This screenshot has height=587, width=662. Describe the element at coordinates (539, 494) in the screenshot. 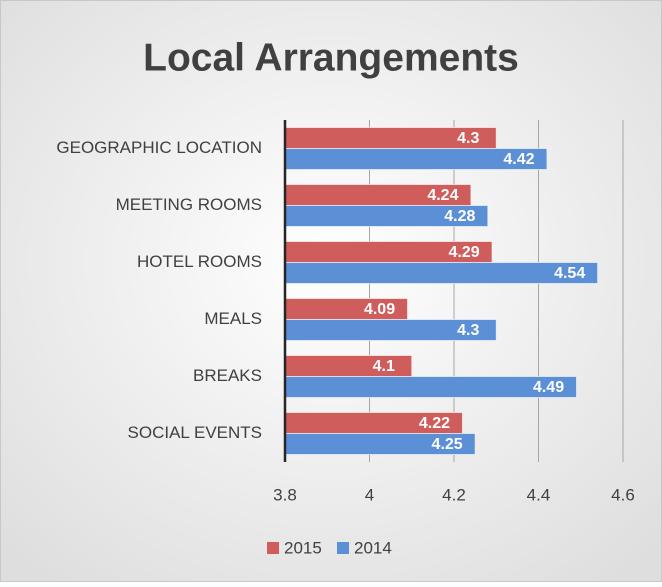

I see `x-tick-label: 4.4` at that location.